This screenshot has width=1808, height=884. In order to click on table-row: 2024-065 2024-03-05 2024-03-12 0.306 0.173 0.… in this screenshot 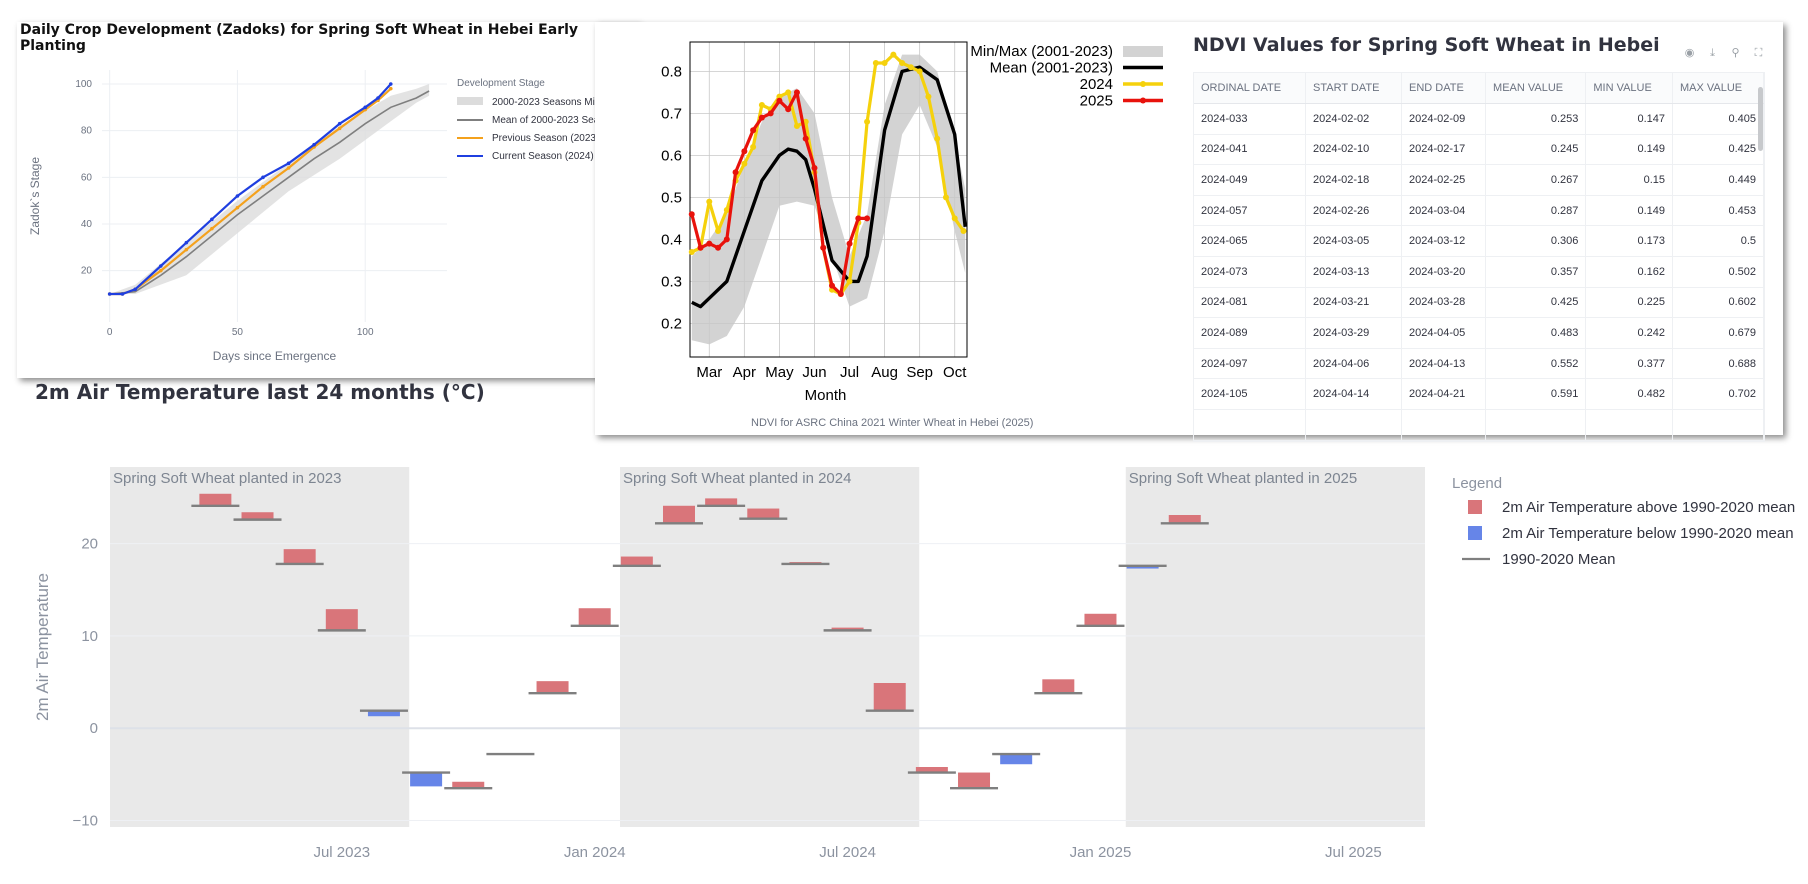, I will do `click(1479, 241)`.